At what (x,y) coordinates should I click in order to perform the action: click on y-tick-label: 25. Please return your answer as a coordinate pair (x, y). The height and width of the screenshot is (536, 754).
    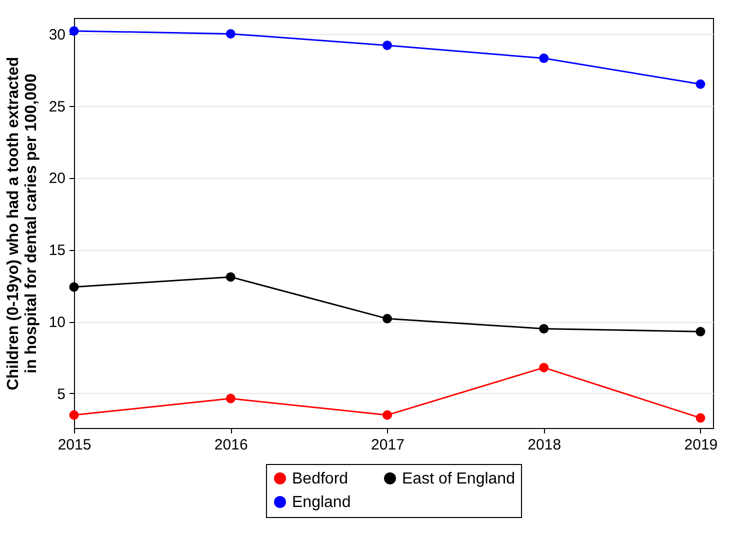
    Looking at the image, I should click on (57, 107).